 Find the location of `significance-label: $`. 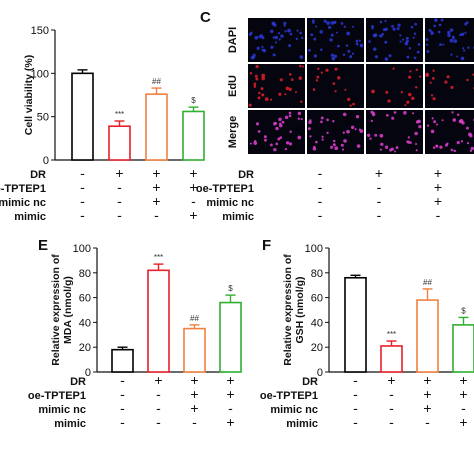

significance-label: $ is located at coordinates (463, 310).